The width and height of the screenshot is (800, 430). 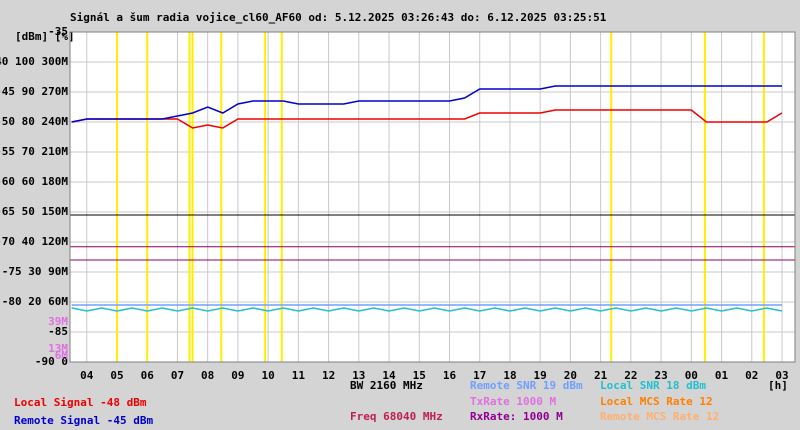 I want to click on y-tick-label: -40 100 300M, so click(x=34, y=61).